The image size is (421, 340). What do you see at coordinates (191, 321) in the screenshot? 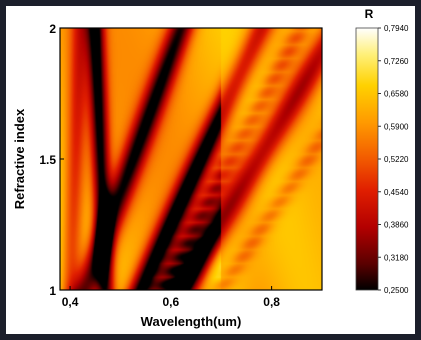
I see `x-axis-title: Wavelength(um)` at bounding box center [191, 321].